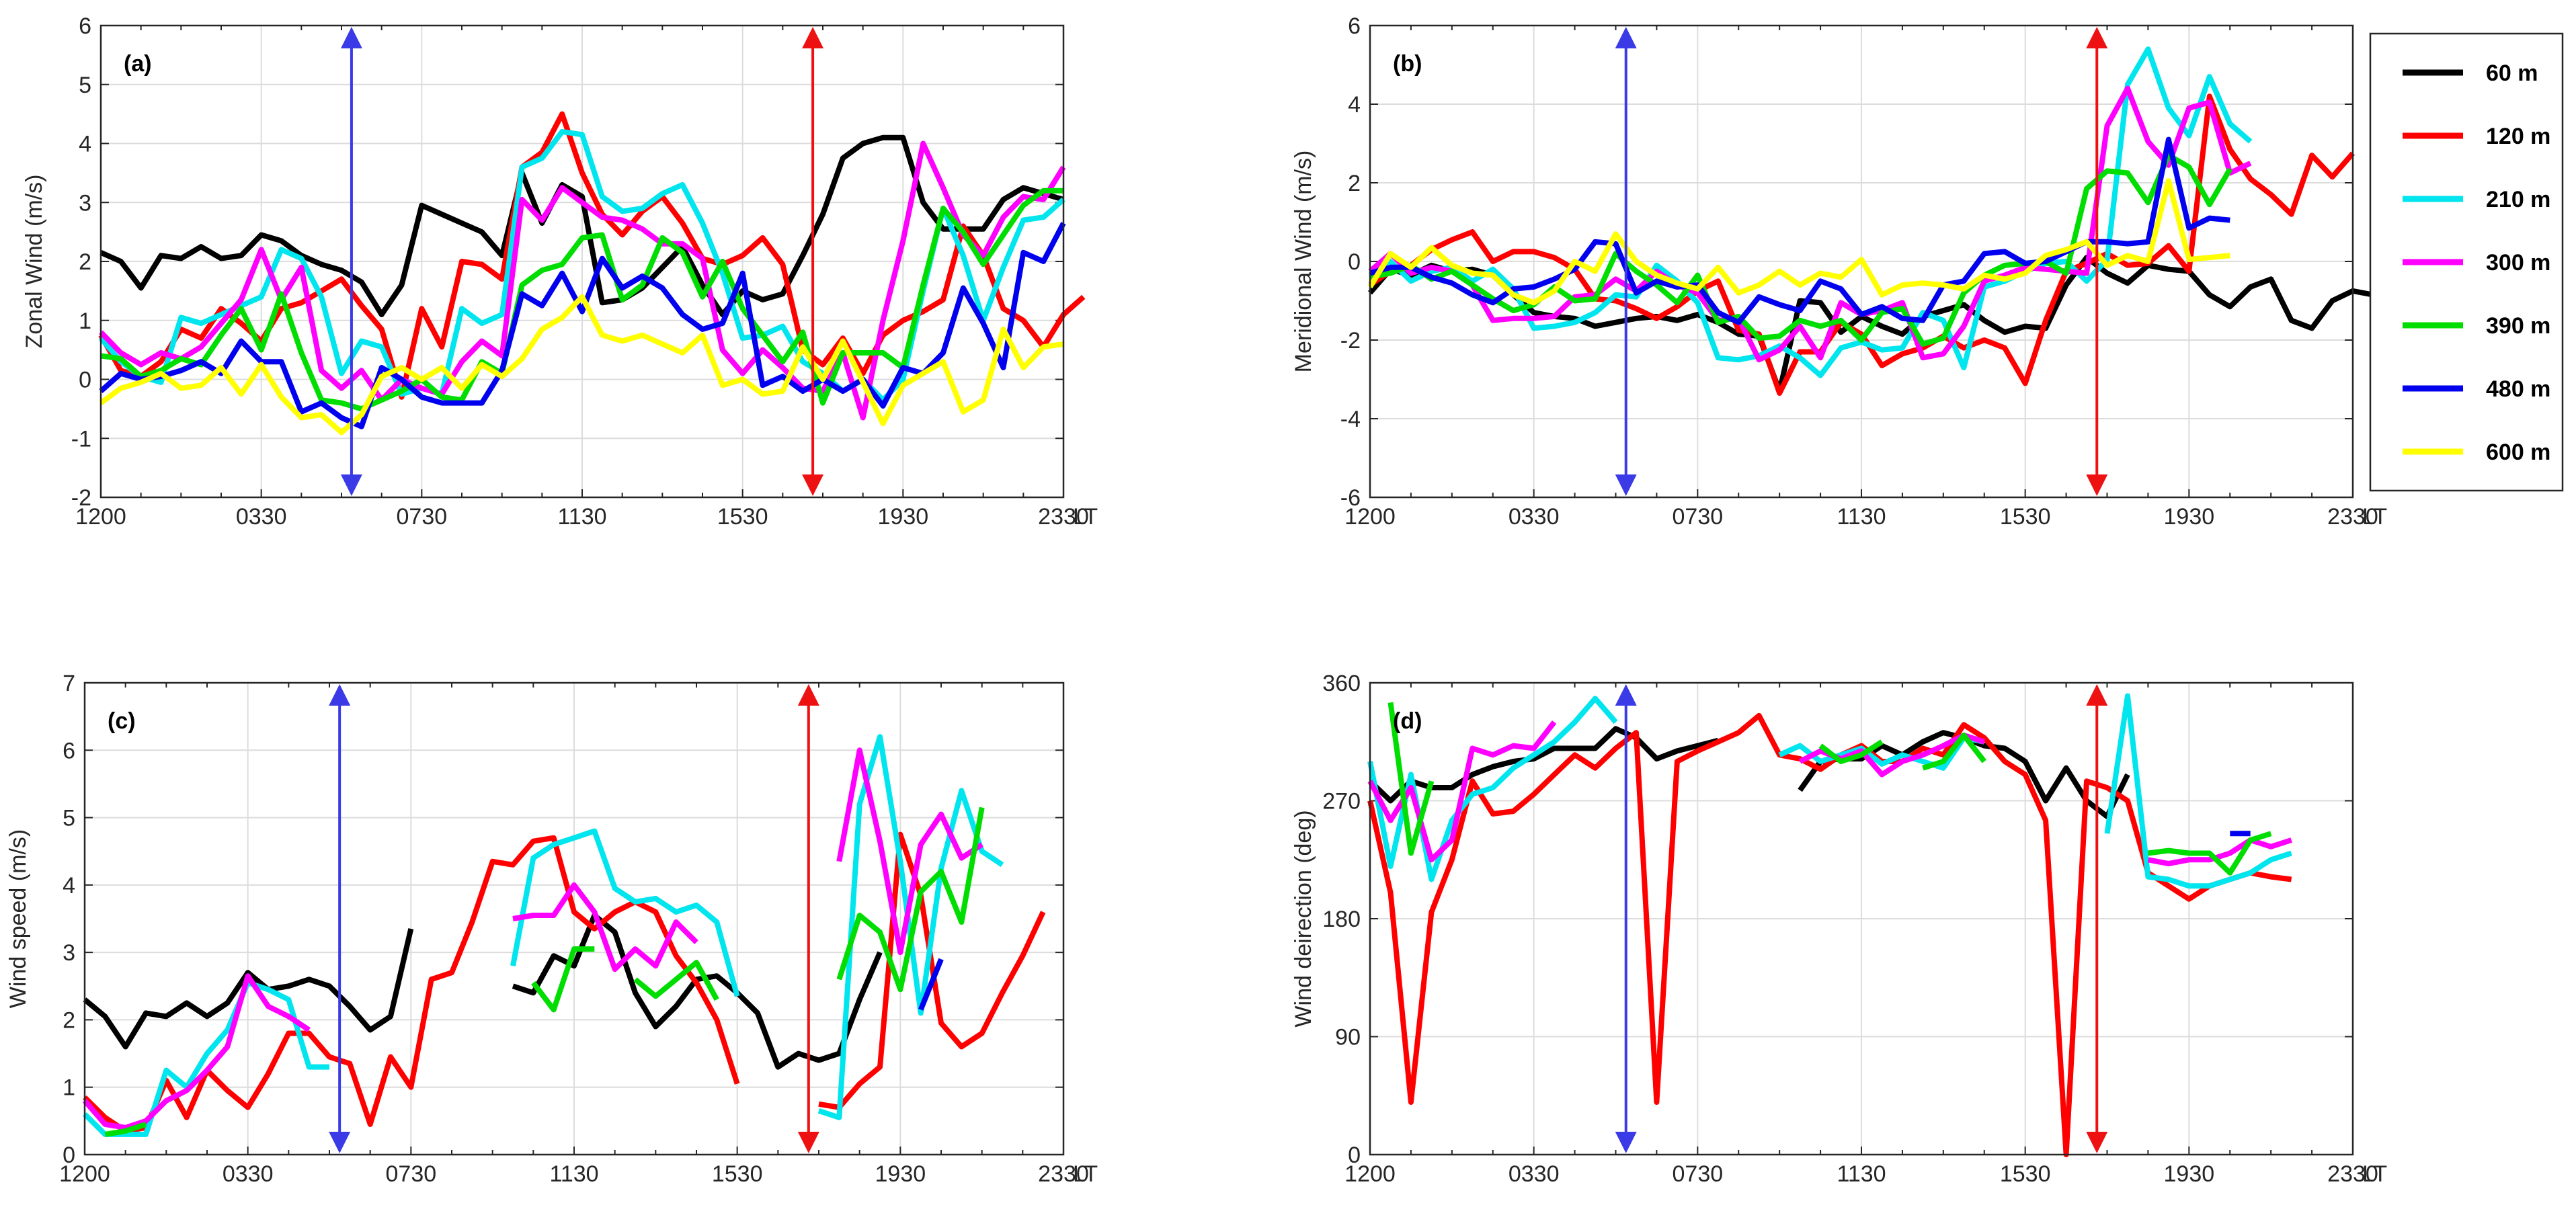 Image resolution: width=2576 pixels, height=1205 pixels. Describe the element at coordinates (2518, 136) in the screenshot. I see `legend-label: 120 m` at that location.